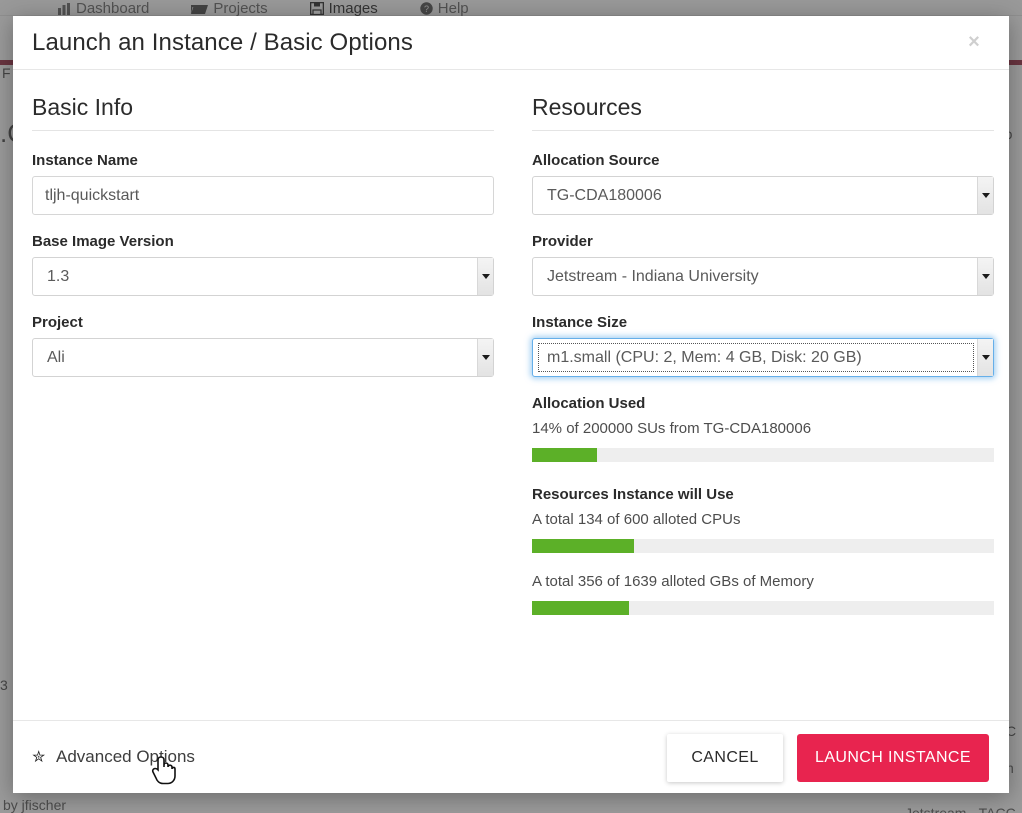 This screenshot has height=813, width=1022. I want to click on project-select: Ali, so click(263, 357).